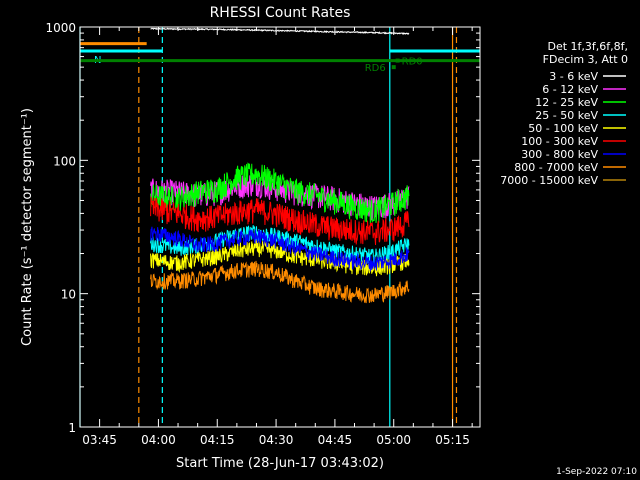  I want to click on x-tick-label-0: 03:45, so click(99, 440).